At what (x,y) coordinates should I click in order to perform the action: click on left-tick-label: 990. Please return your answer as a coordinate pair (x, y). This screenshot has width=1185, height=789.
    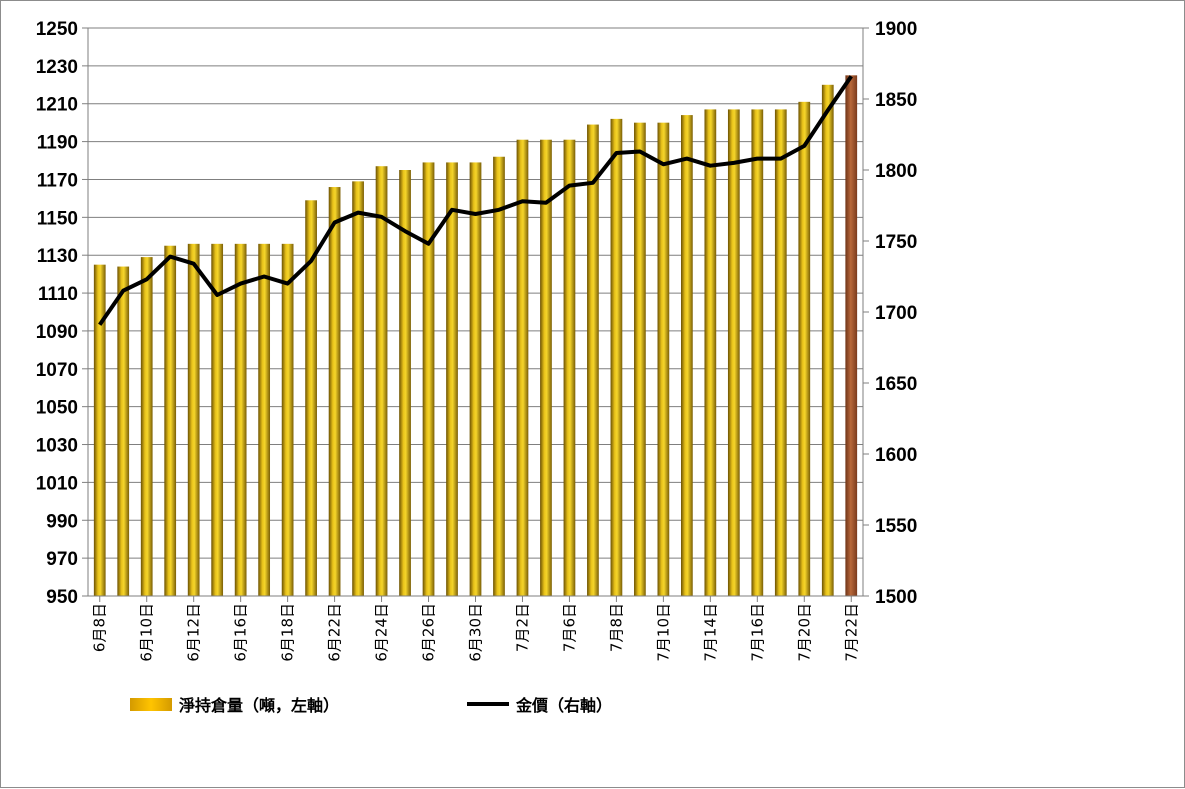
    Looking at the image, I should click on (62, 521).